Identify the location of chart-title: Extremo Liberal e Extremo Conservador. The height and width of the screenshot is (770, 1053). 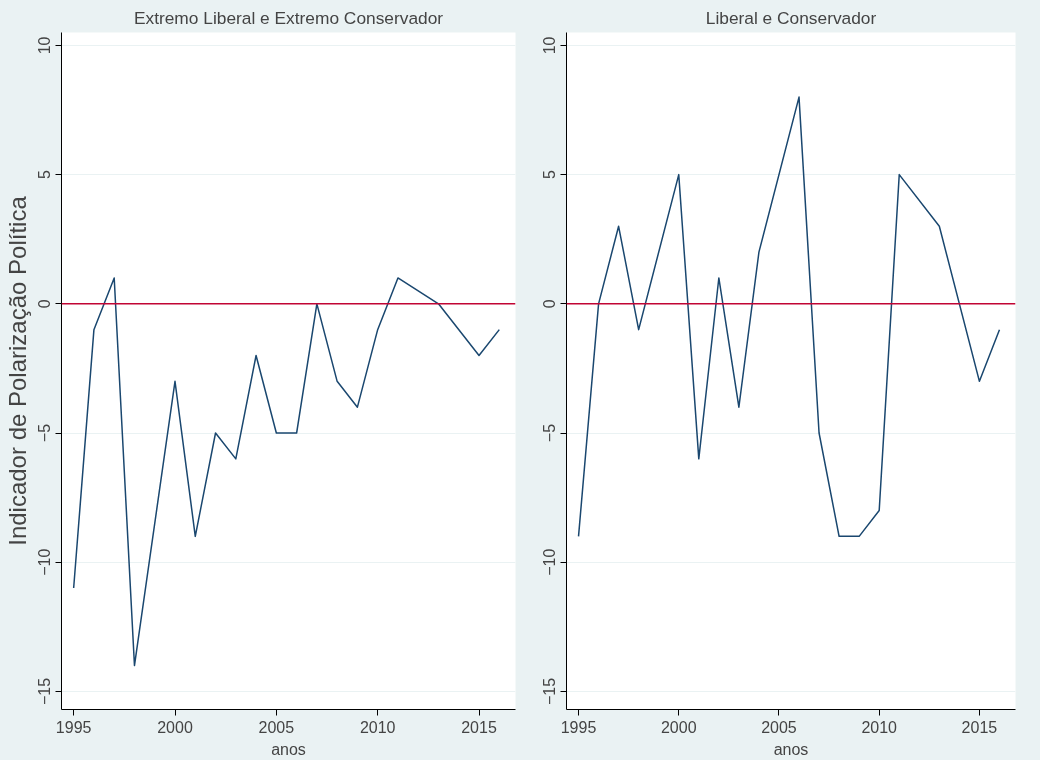
(288, 17).